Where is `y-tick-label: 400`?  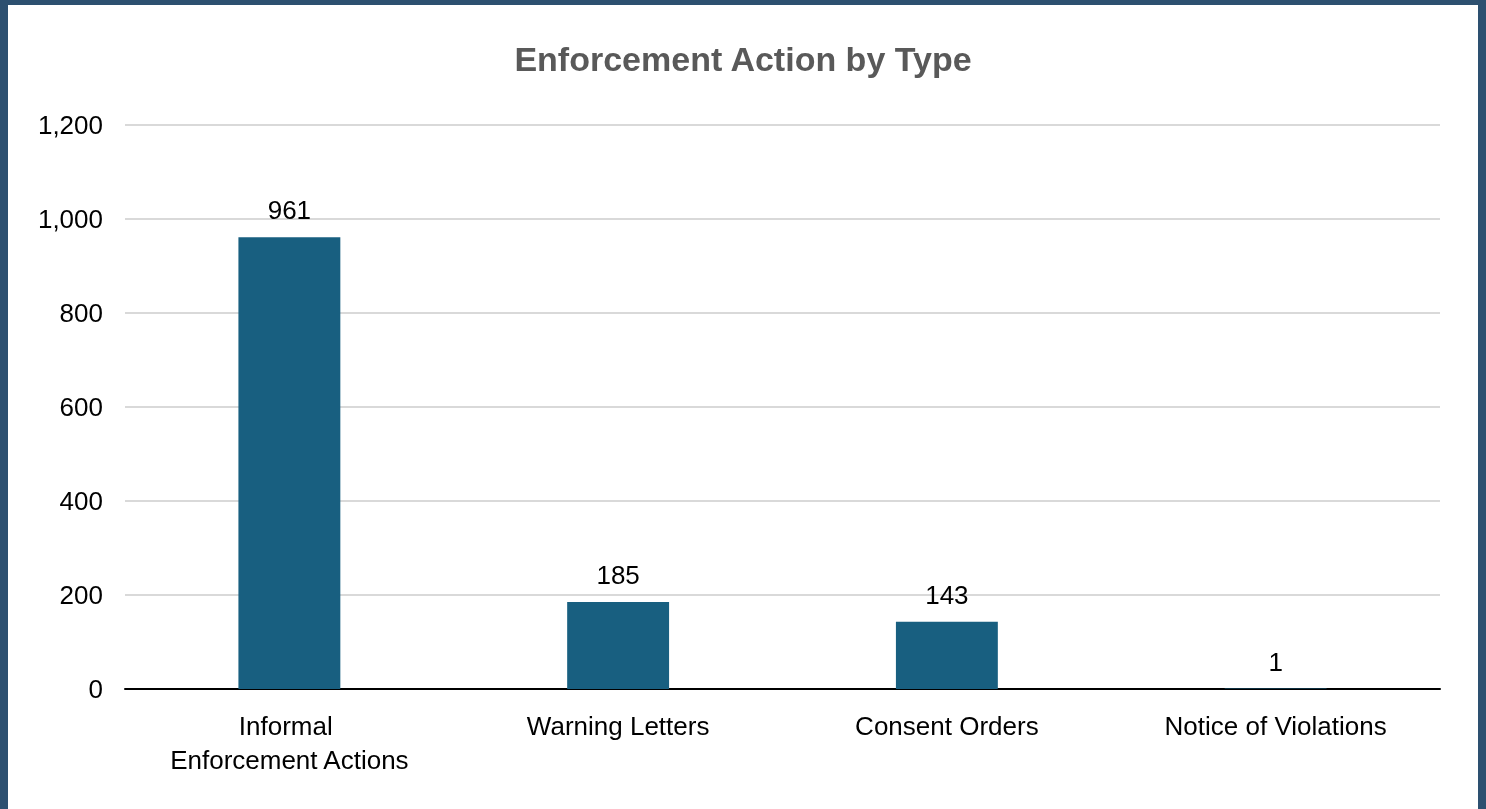
y-tick-label: 400 is located at coordinates (81, 501).